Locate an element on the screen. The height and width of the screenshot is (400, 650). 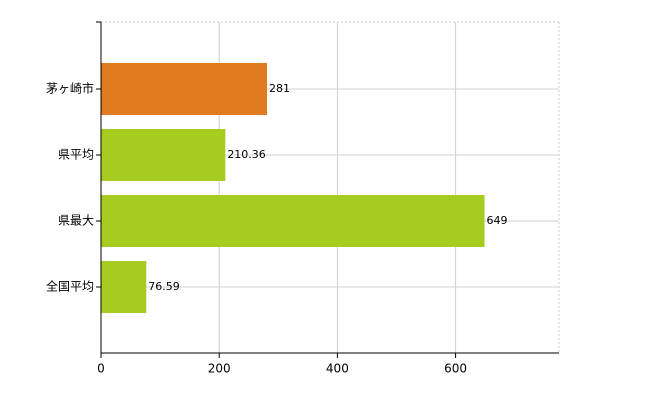
y-tick-label: 県最大 is located at coordinates (76, 221).